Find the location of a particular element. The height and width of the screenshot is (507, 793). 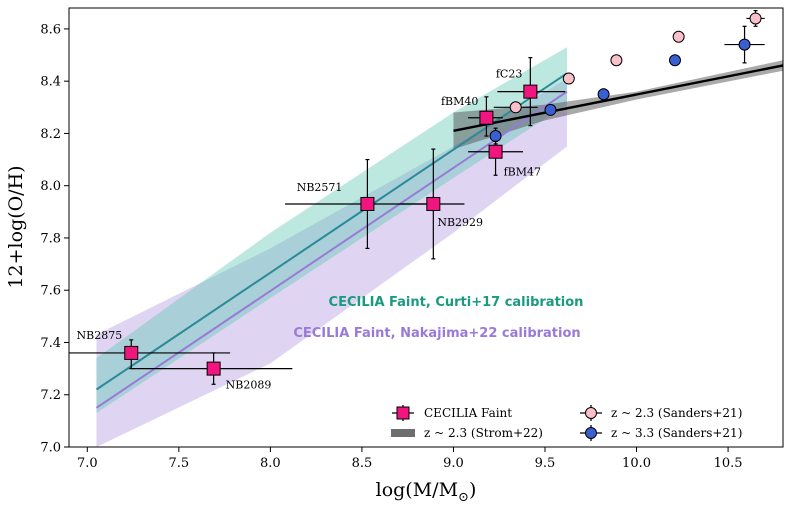

cecilia-point-nb2089 is located at coordinates (213, 368).